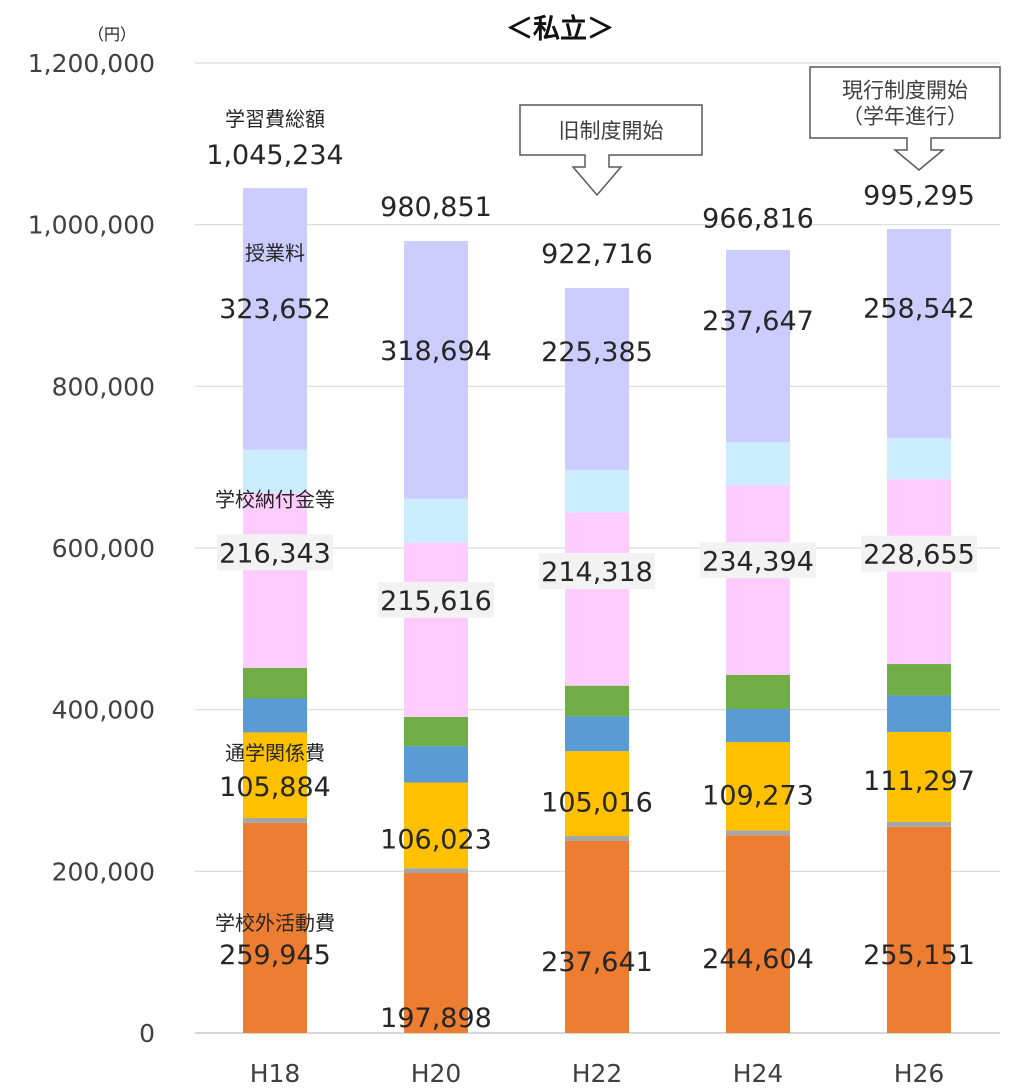 The width and height of the screenshot is (1027, 1090). I want to click on segment-value-label: 323,652, so click(275, 309).